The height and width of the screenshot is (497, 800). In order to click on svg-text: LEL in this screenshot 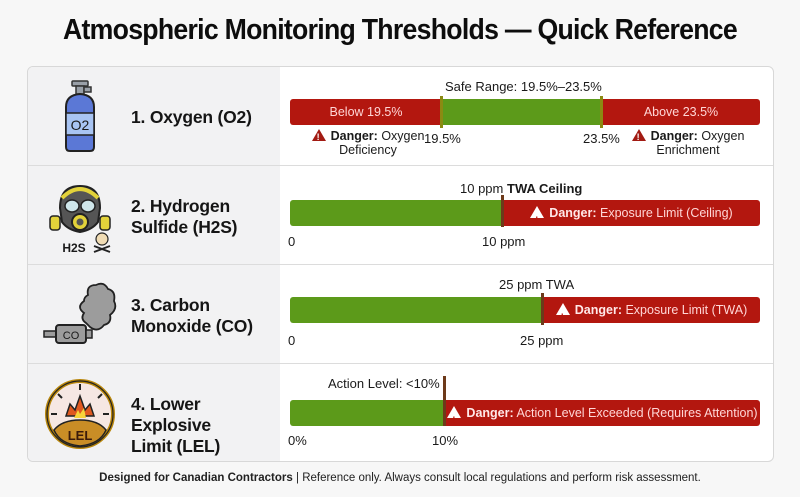, I will do `click(80, 435)`.